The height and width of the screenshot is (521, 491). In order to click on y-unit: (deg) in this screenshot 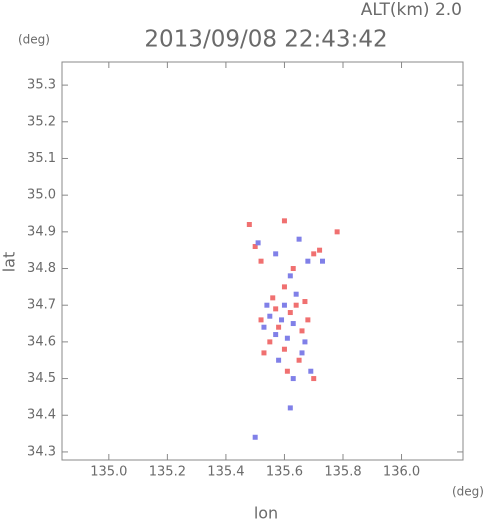, I will do `click(34, 40)`.